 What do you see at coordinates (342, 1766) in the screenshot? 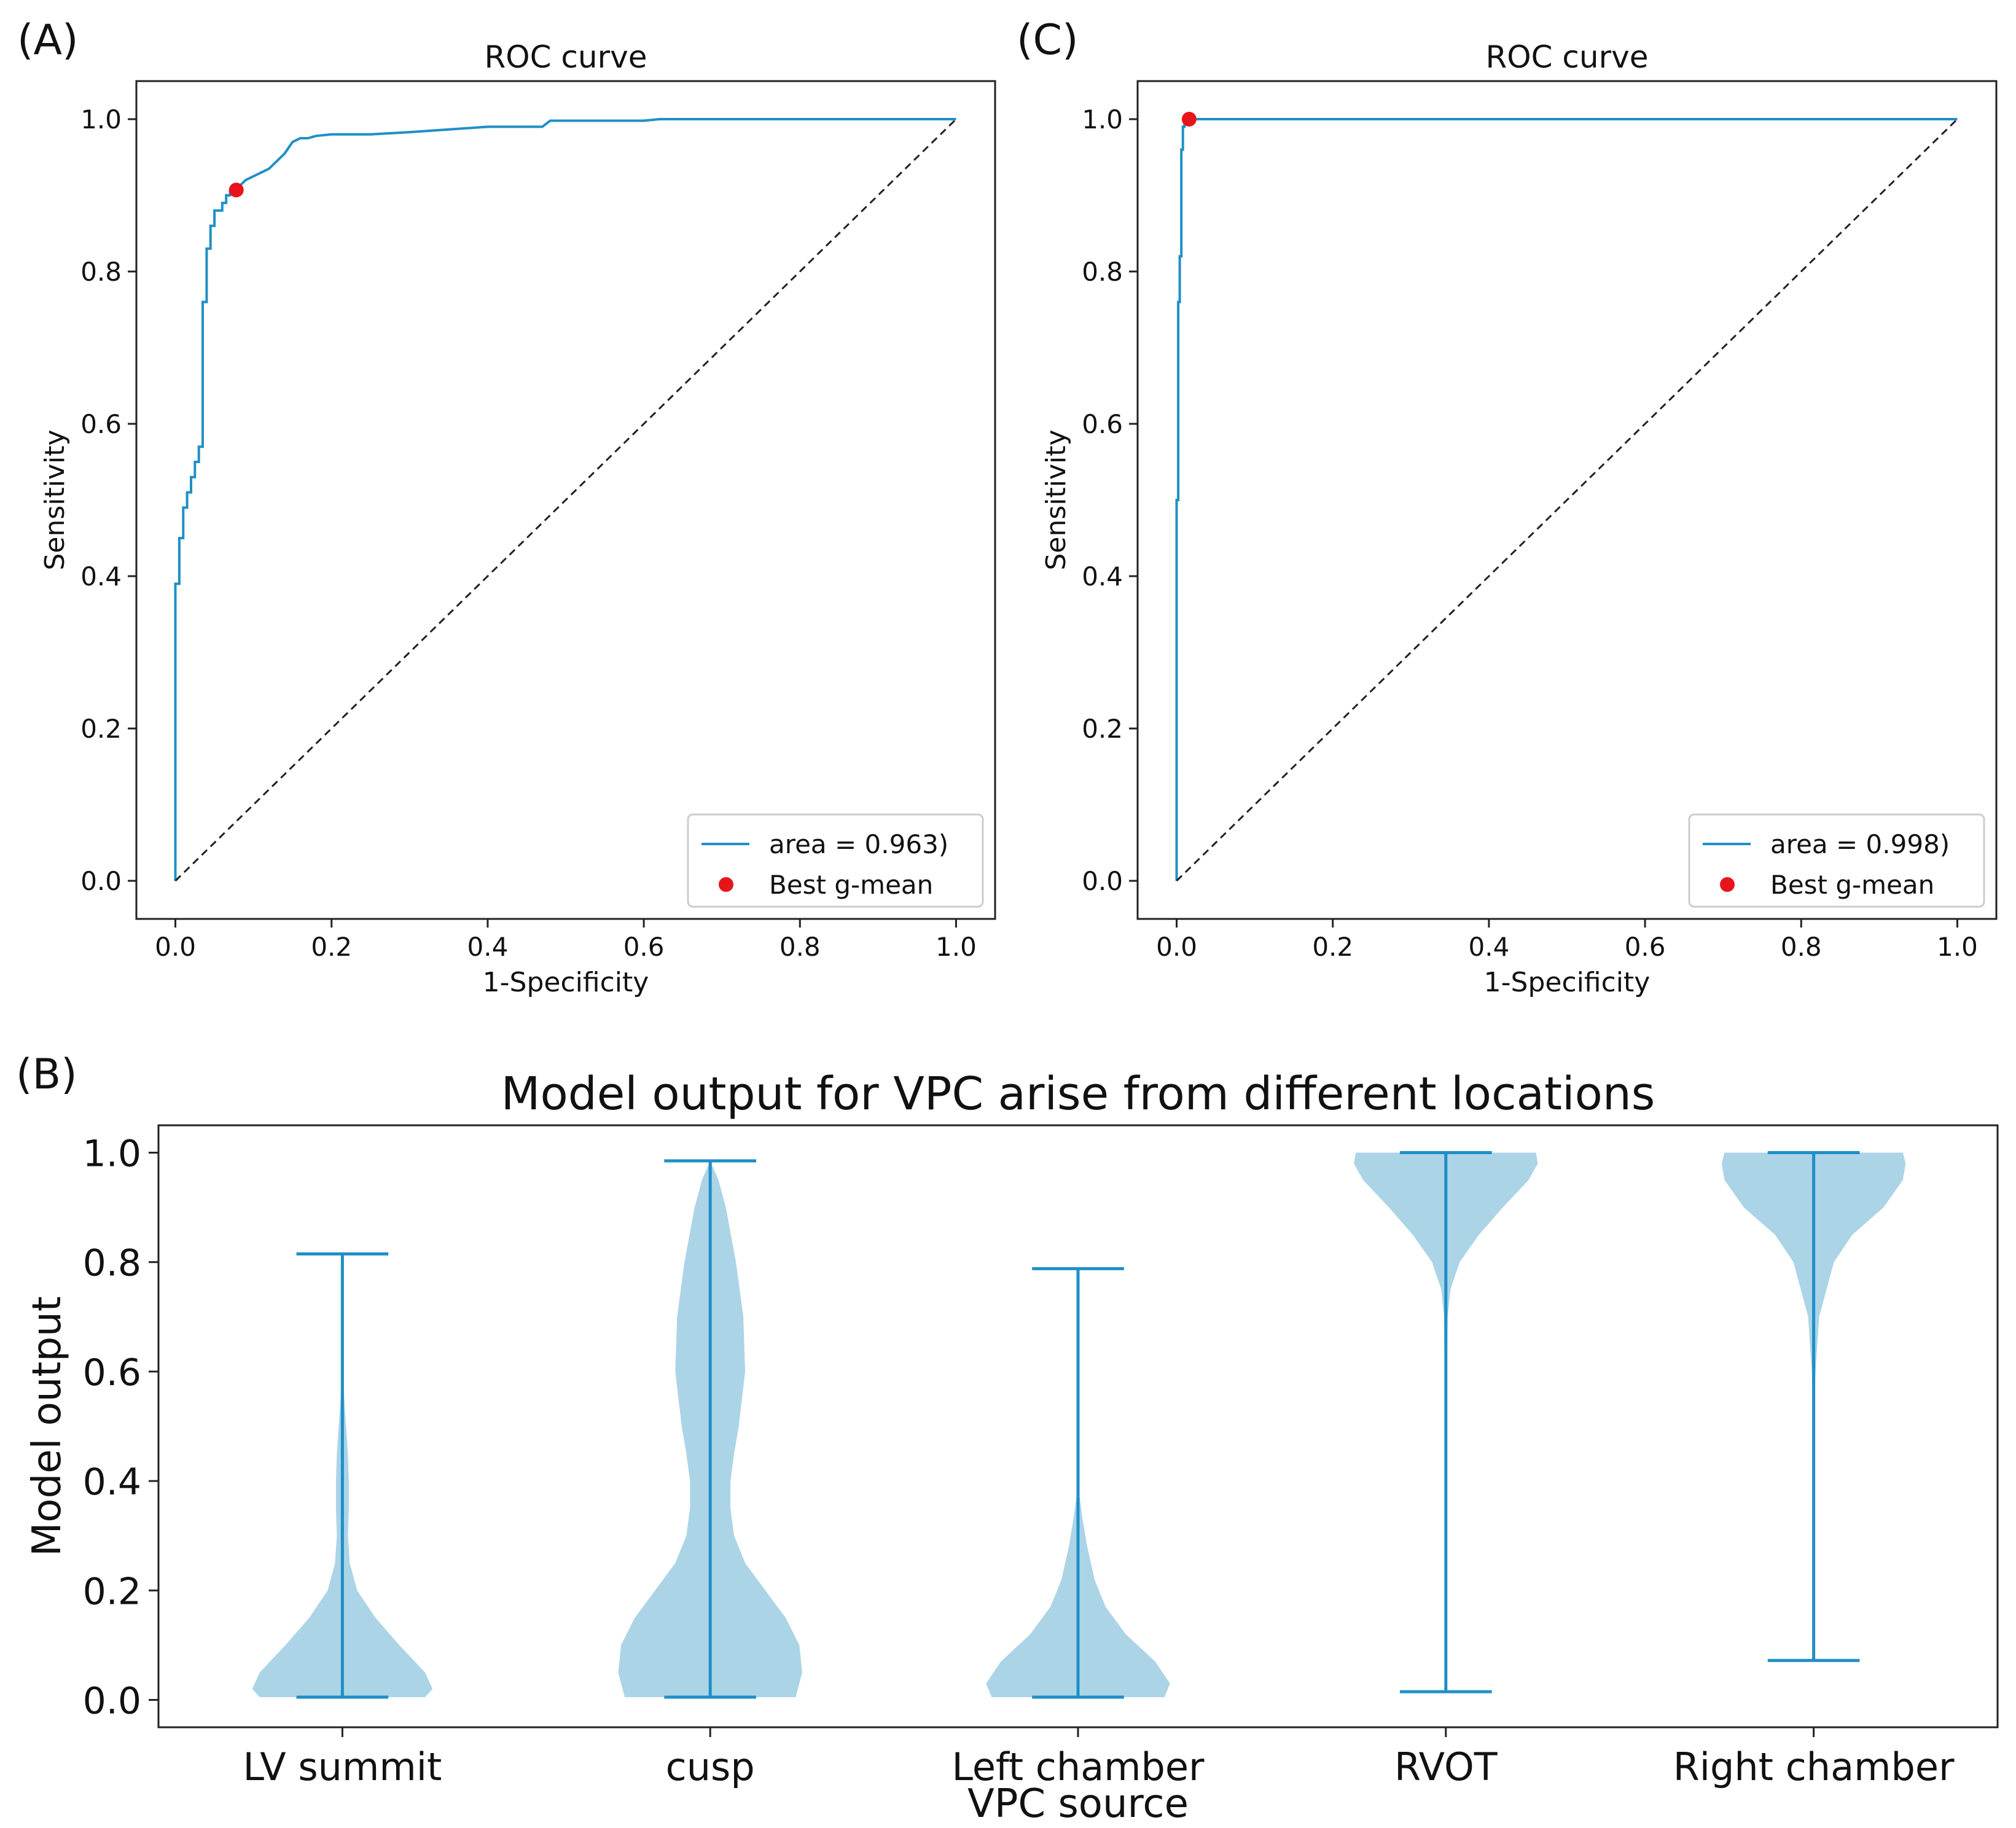
I see `x-tick-label: LV summit` at bounding box center [342, 1766].